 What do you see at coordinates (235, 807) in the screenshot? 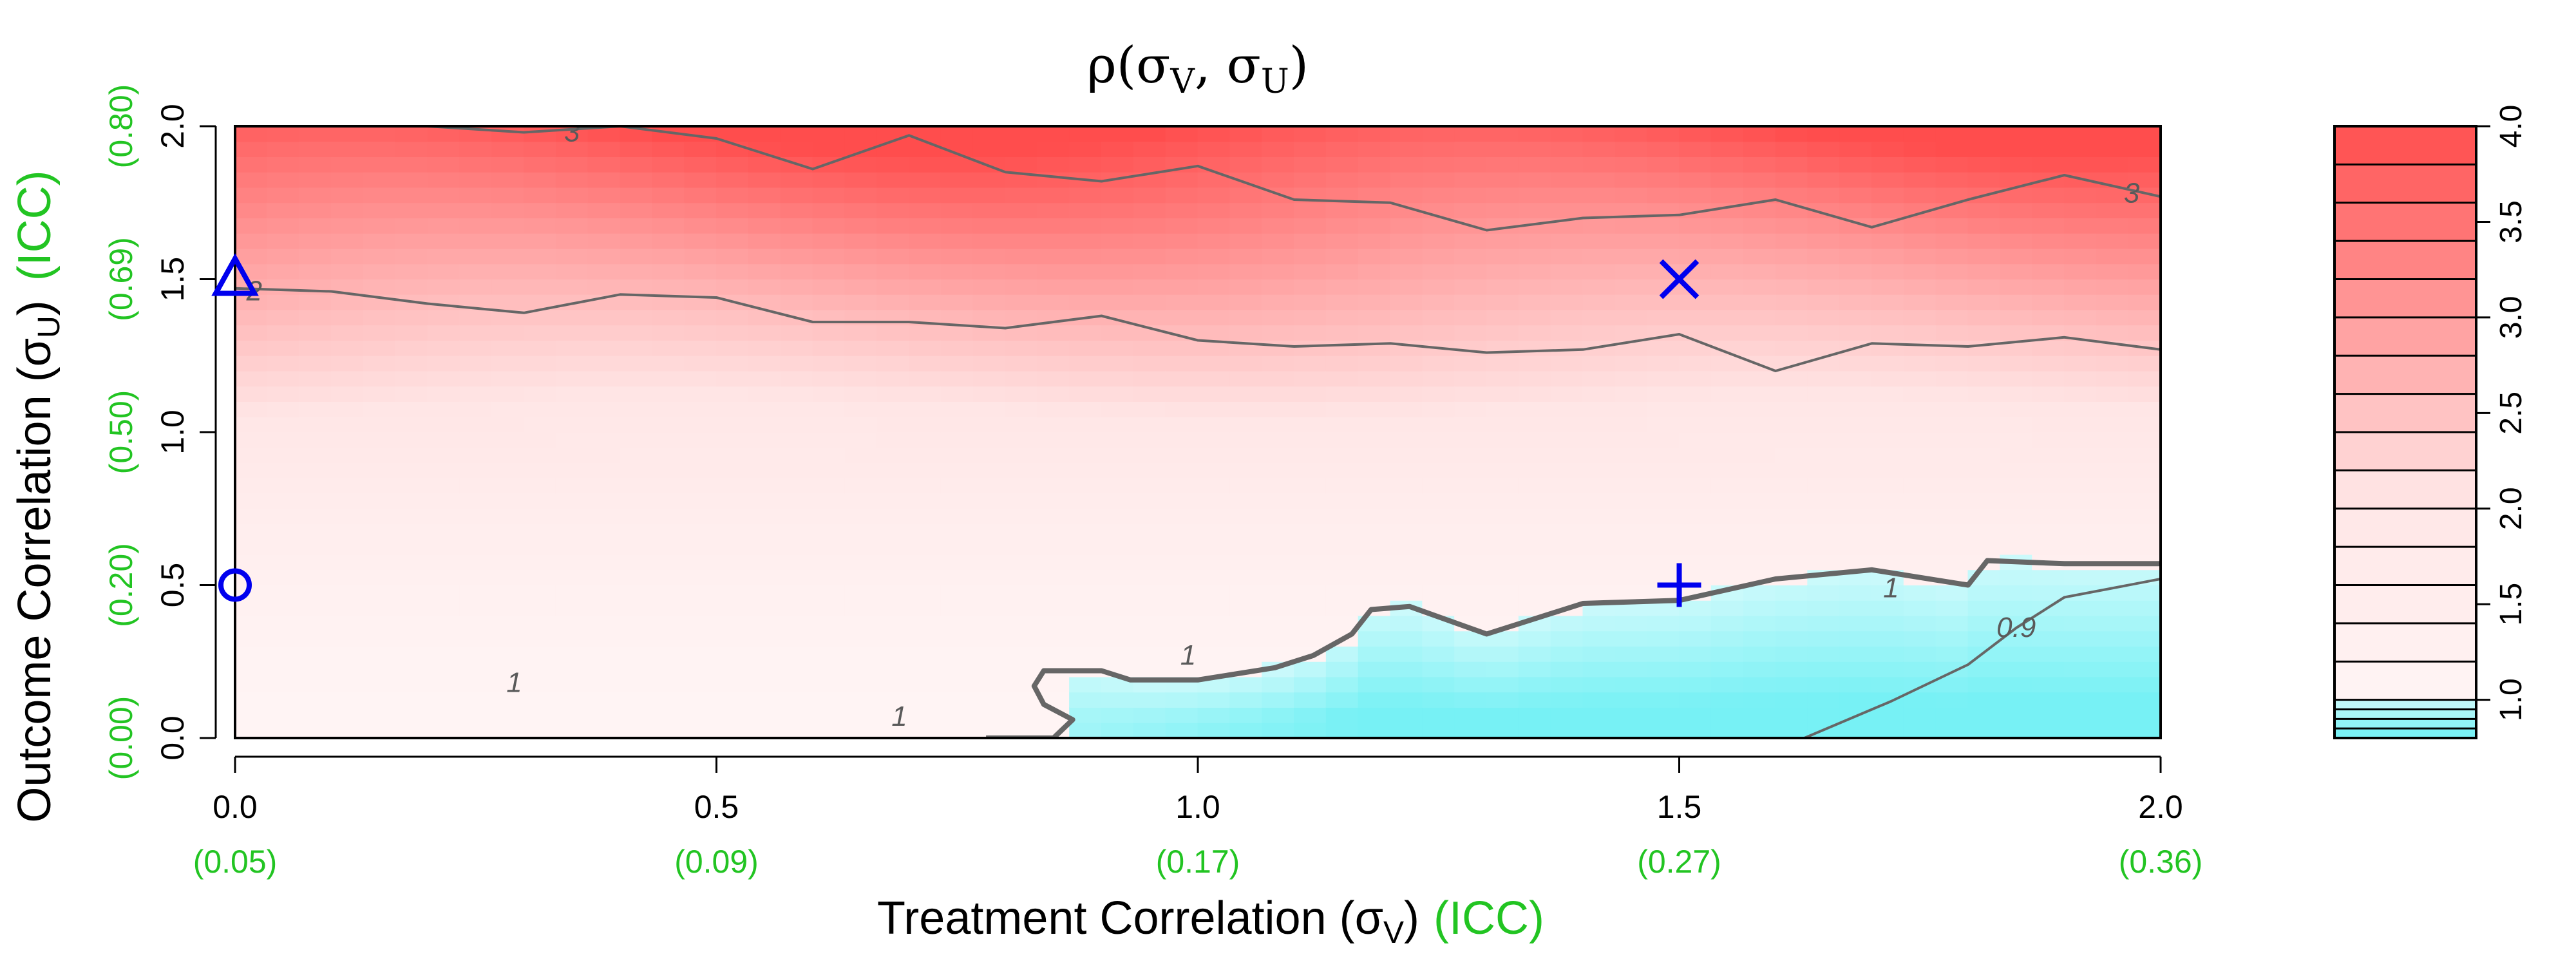
I see `x-tick-label: 0.0` at bounding box center [235, 807].